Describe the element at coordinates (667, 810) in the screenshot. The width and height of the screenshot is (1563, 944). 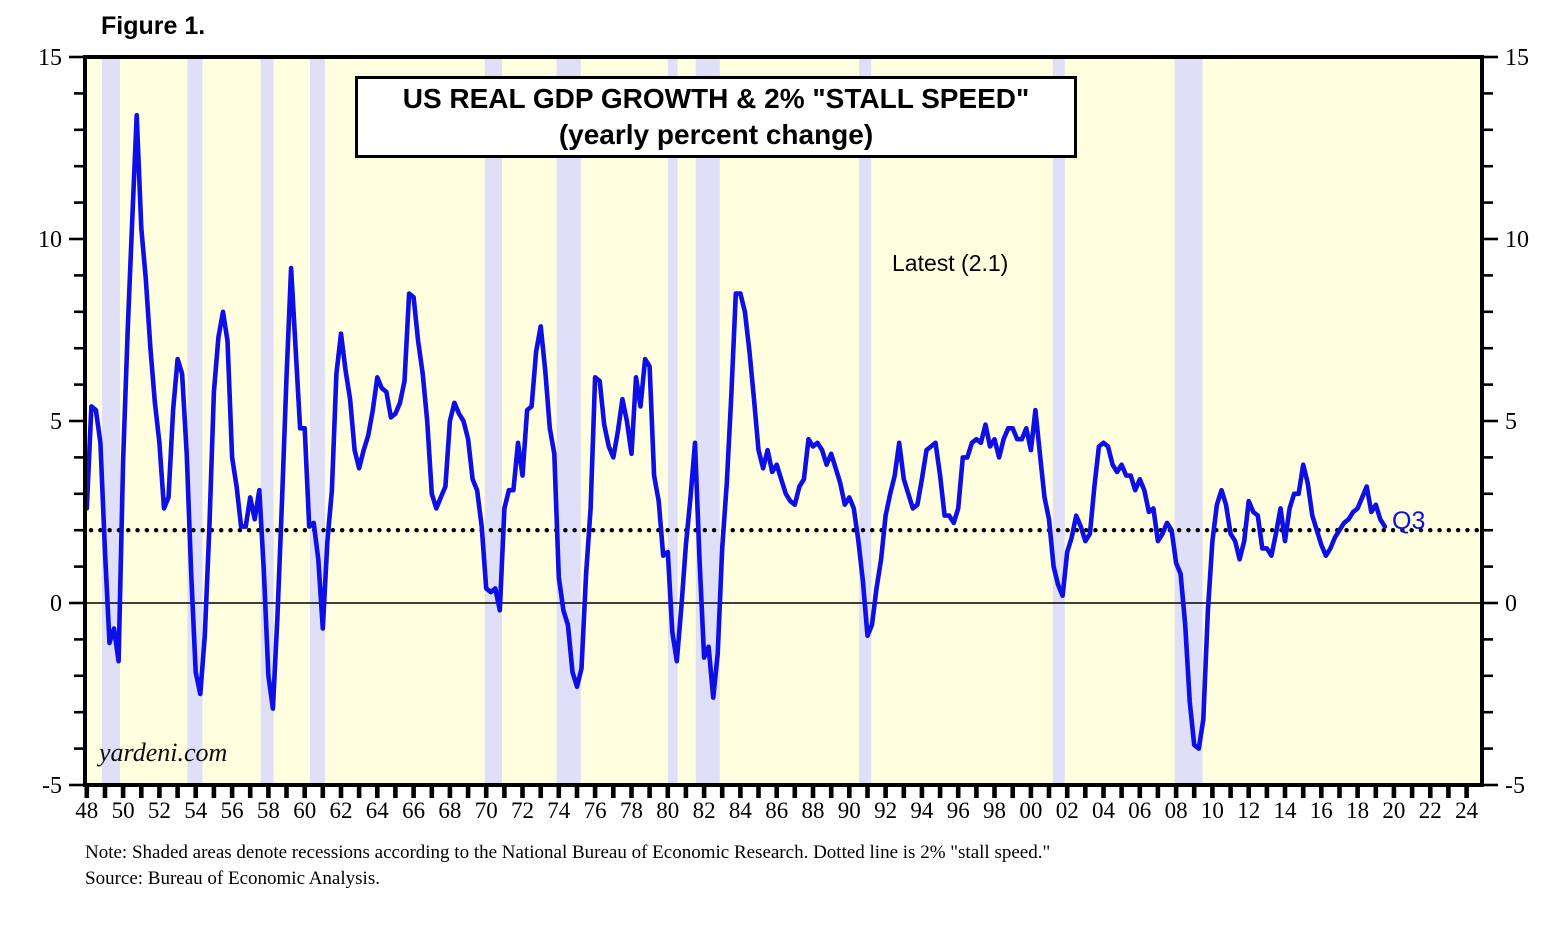
I see `x-axis-tick-label: 80` at that location.